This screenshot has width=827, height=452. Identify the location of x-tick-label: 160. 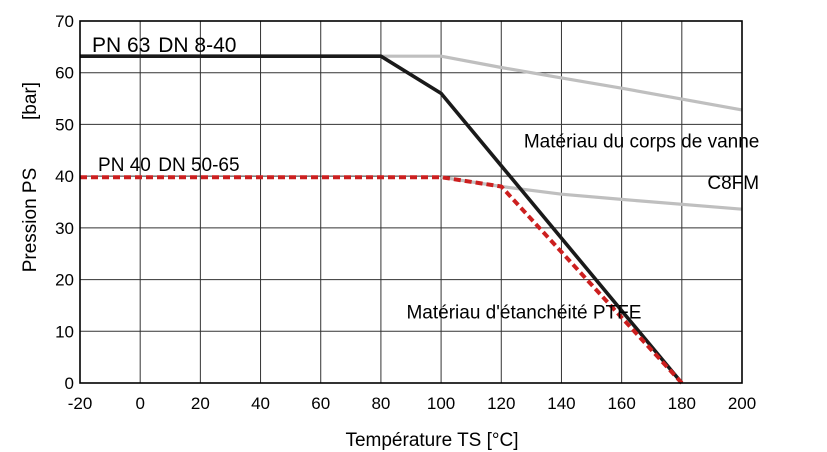
(621, 403).